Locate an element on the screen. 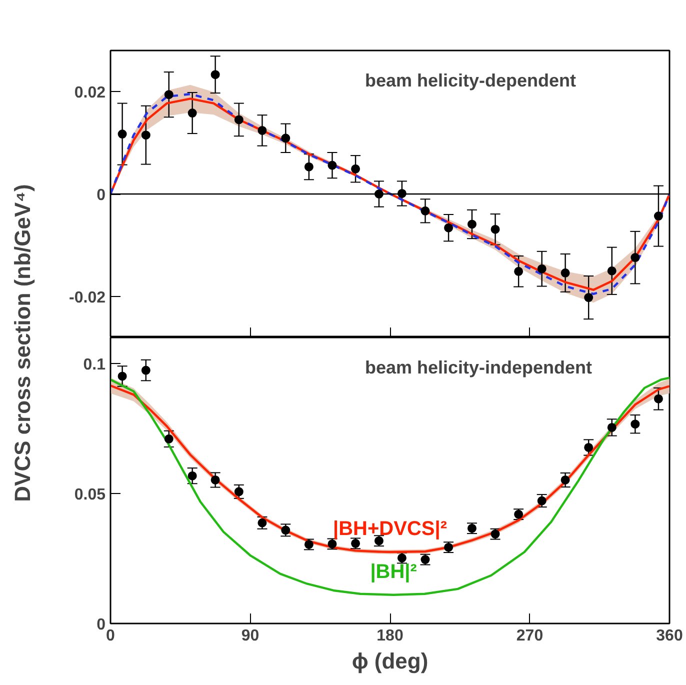  annotation: beam helicity-dependent is located at coordinates (470, 80).